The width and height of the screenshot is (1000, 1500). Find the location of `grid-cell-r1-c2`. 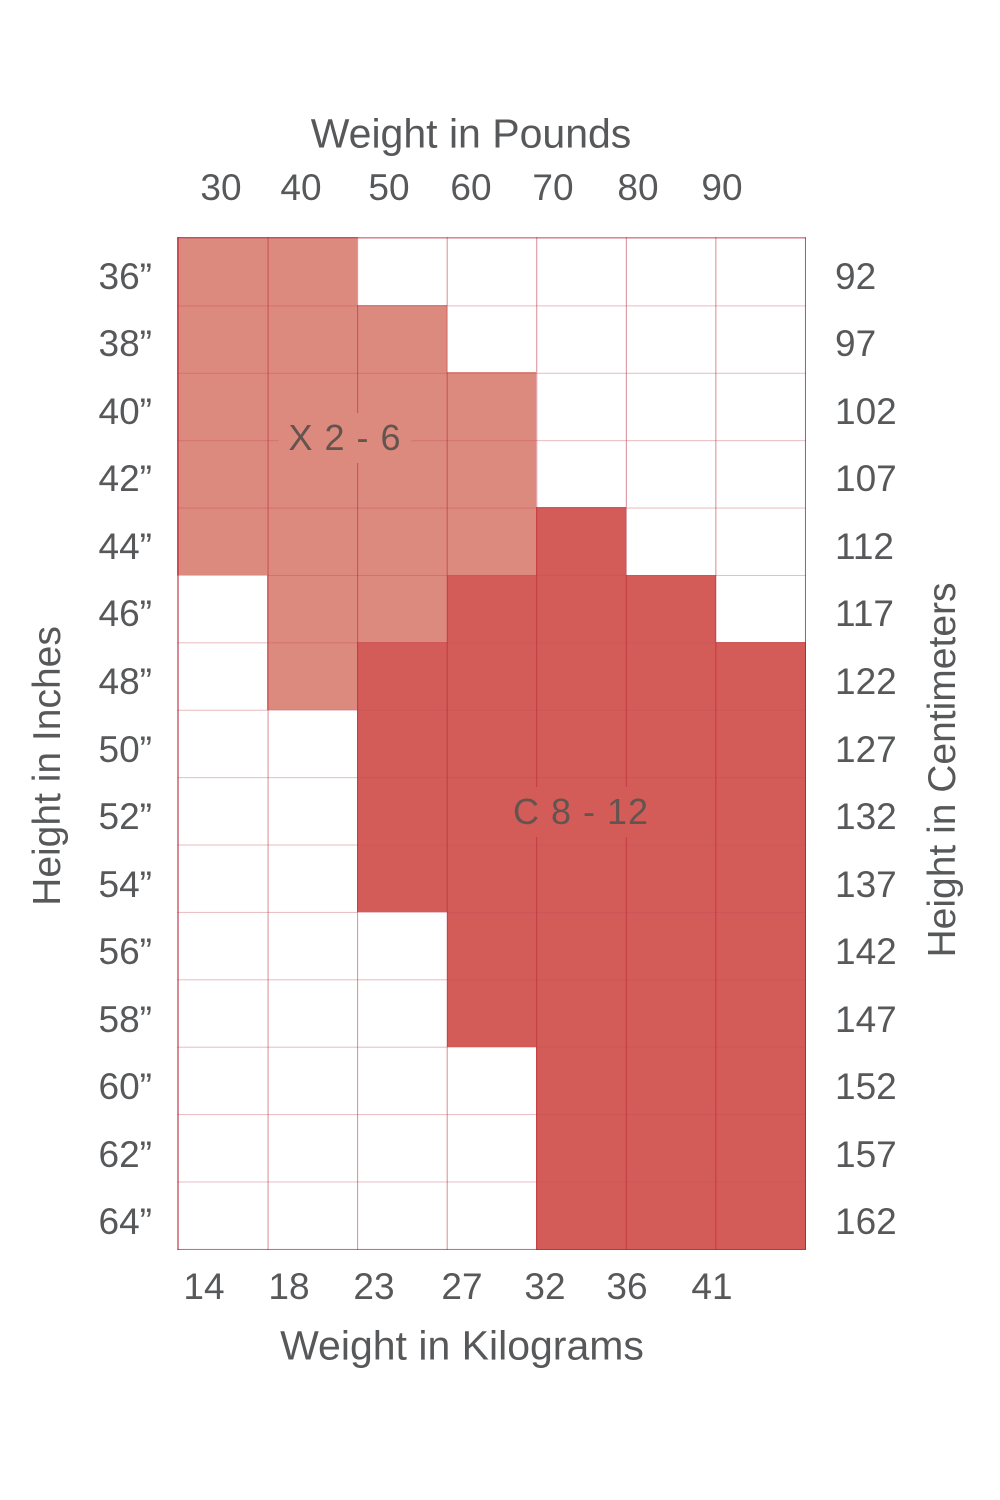

grid-cell-r1-c2 is located at coordinates (311, 271).